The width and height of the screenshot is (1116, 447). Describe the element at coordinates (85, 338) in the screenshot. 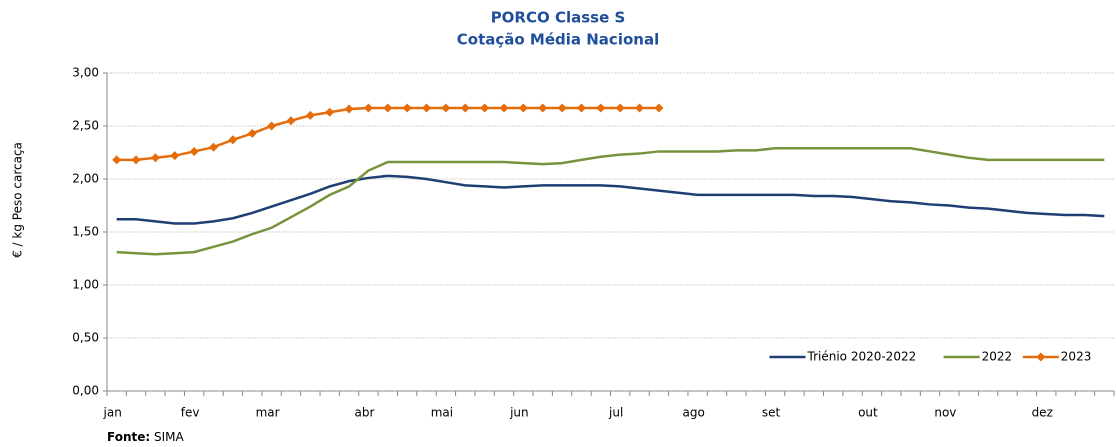

I see `y-tick-label: 0,50` at that location.